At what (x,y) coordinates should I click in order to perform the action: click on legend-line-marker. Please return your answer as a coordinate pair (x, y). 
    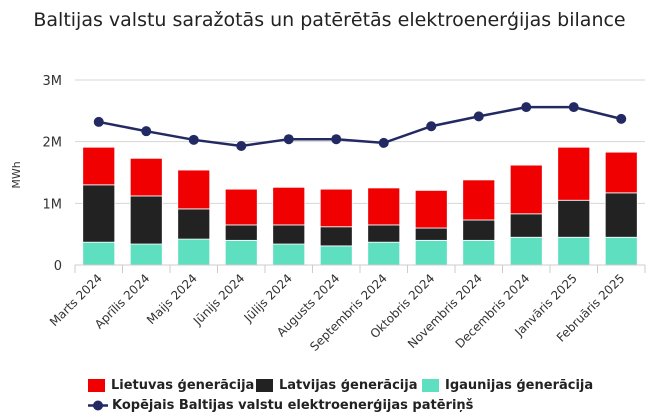
    Looking at the image, I should click on (98, 405).